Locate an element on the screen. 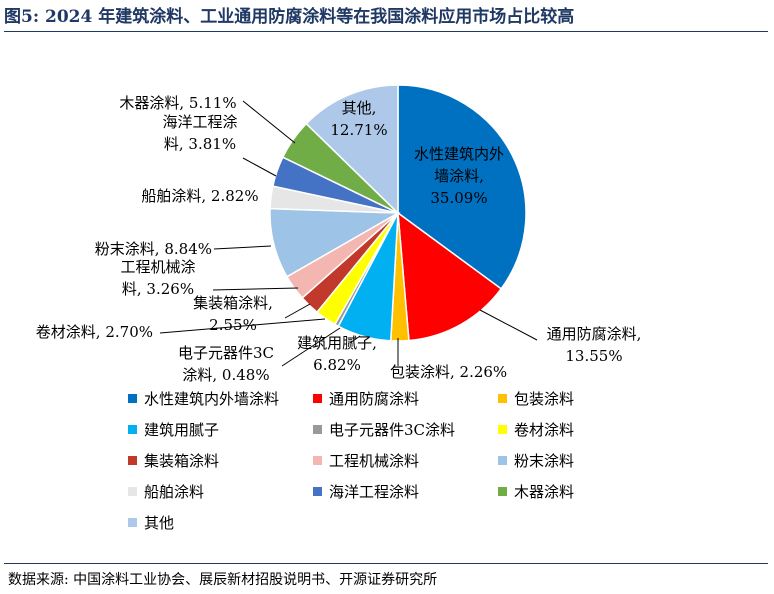 This screenshot has height=594, width=774. slice-data-label: 通用防腐涂料, 13.55% is located at coordinates (594, 345).